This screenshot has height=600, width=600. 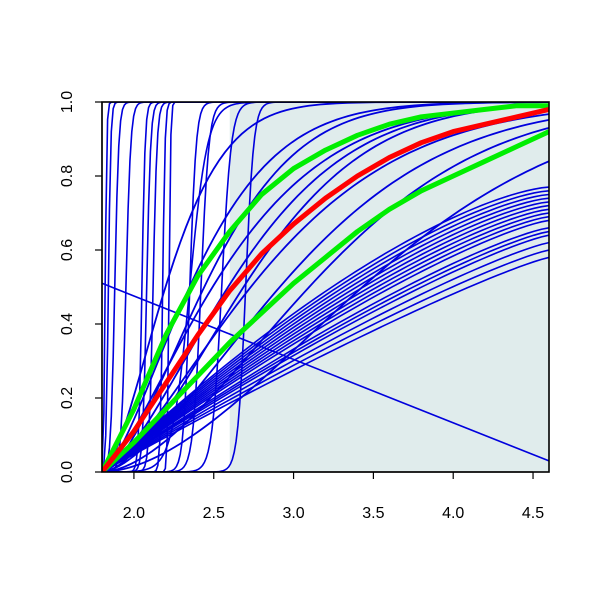 I want to click on y-tick-label: 0.2, so click(x=67, y=398).